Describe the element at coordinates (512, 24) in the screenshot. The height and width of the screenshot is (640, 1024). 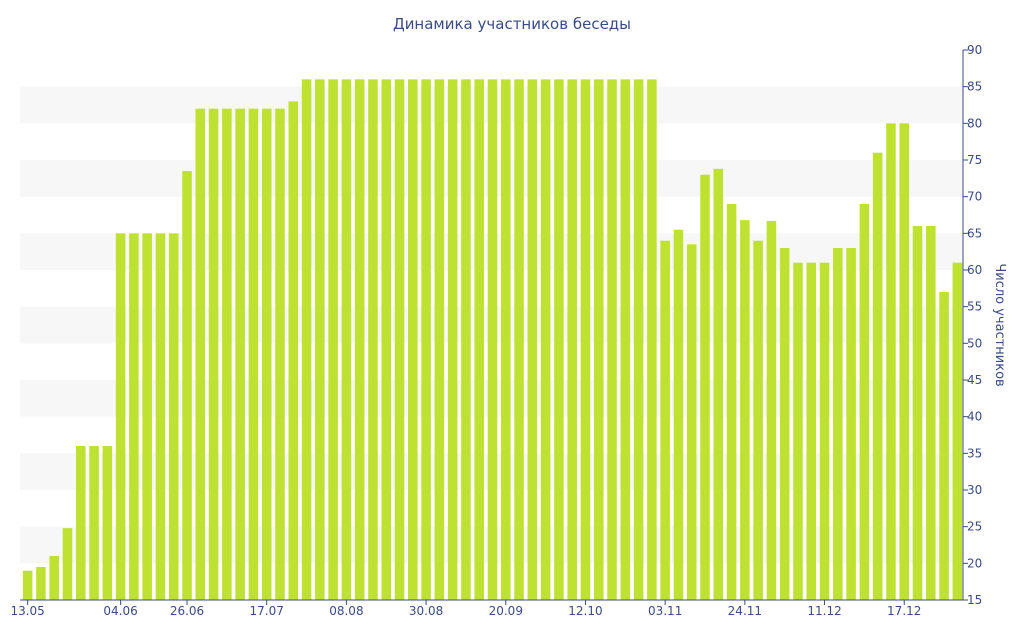
I see `chart-title: Динамика участников беседы` at that location.